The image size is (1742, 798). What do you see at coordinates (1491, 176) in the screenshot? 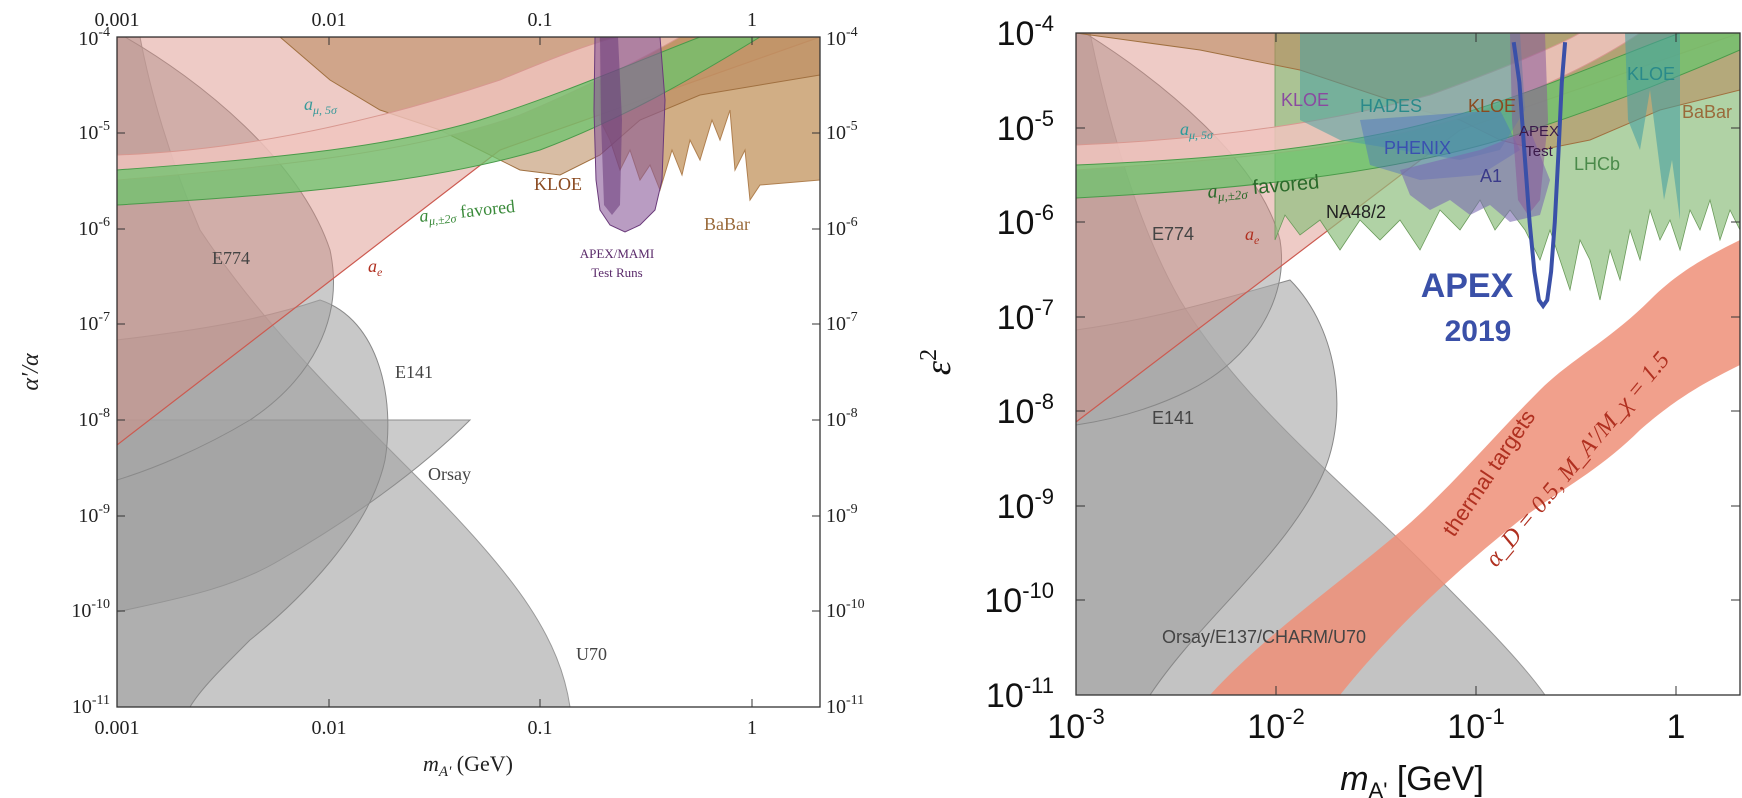
I see `label-a1: A1` at bounding box center [1491, 176].